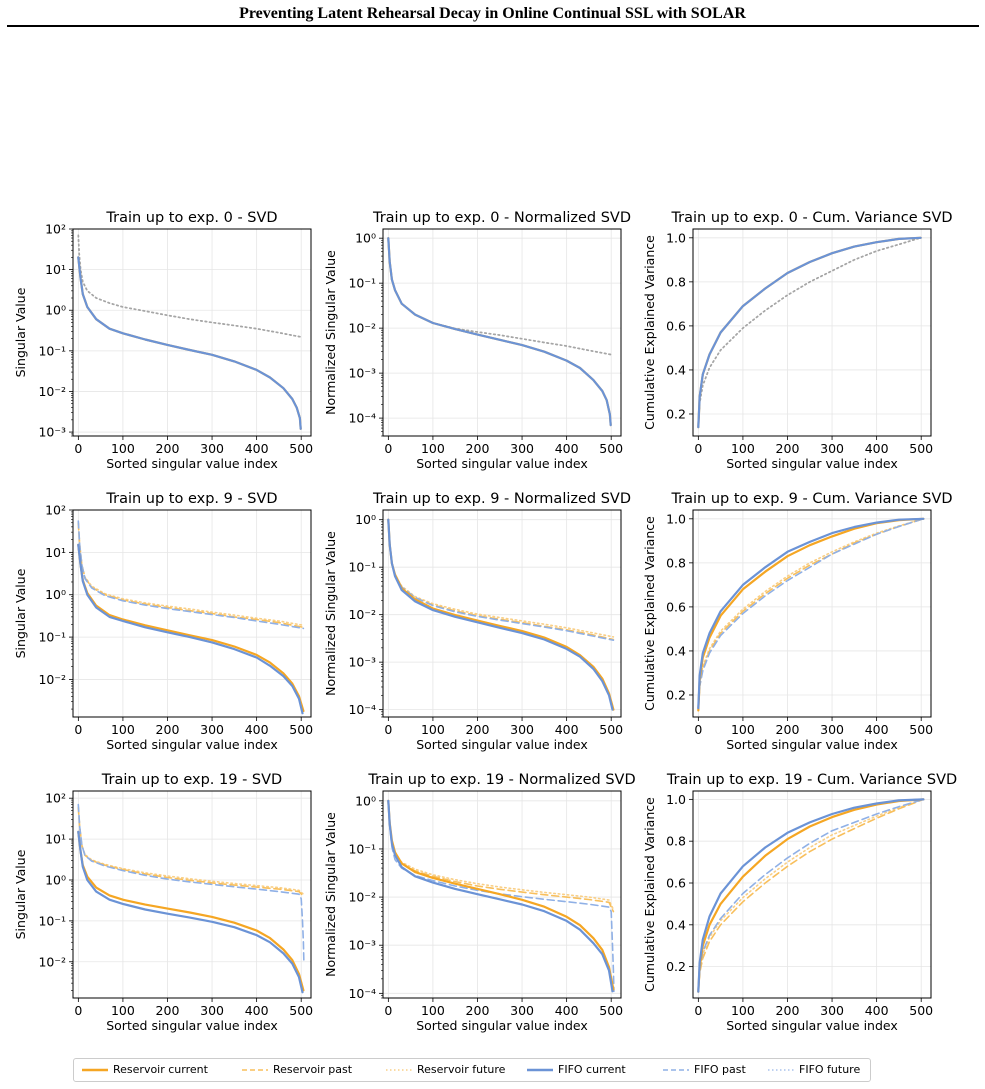  Describe the element at coordinates (649, 613) in the screenshot. I see `y-axis-label: Cumulative Explained Variance` at that location.